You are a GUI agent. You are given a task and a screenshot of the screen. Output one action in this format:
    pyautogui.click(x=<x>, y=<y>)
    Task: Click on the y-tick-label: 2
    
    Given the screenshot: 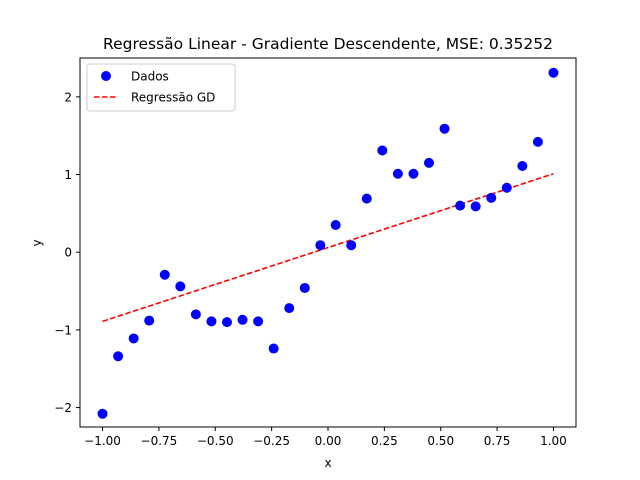 What is the action you would take?
    pyautogui.click(x=68, y=97)
    